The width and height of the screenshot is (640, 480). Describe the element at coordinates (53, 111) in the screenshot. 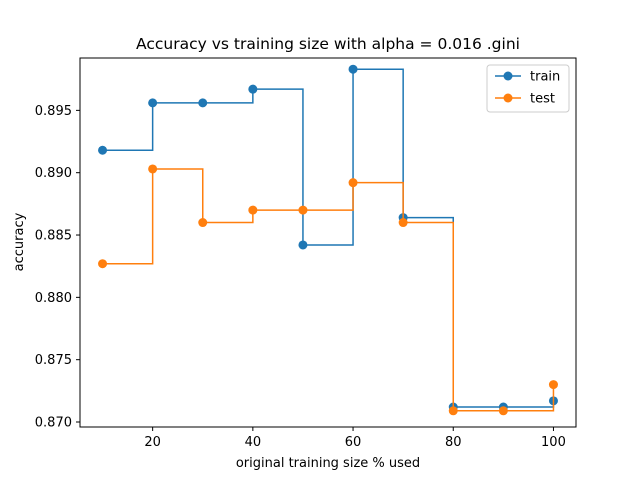

I see `y-tick-label: 0.895` at that location.